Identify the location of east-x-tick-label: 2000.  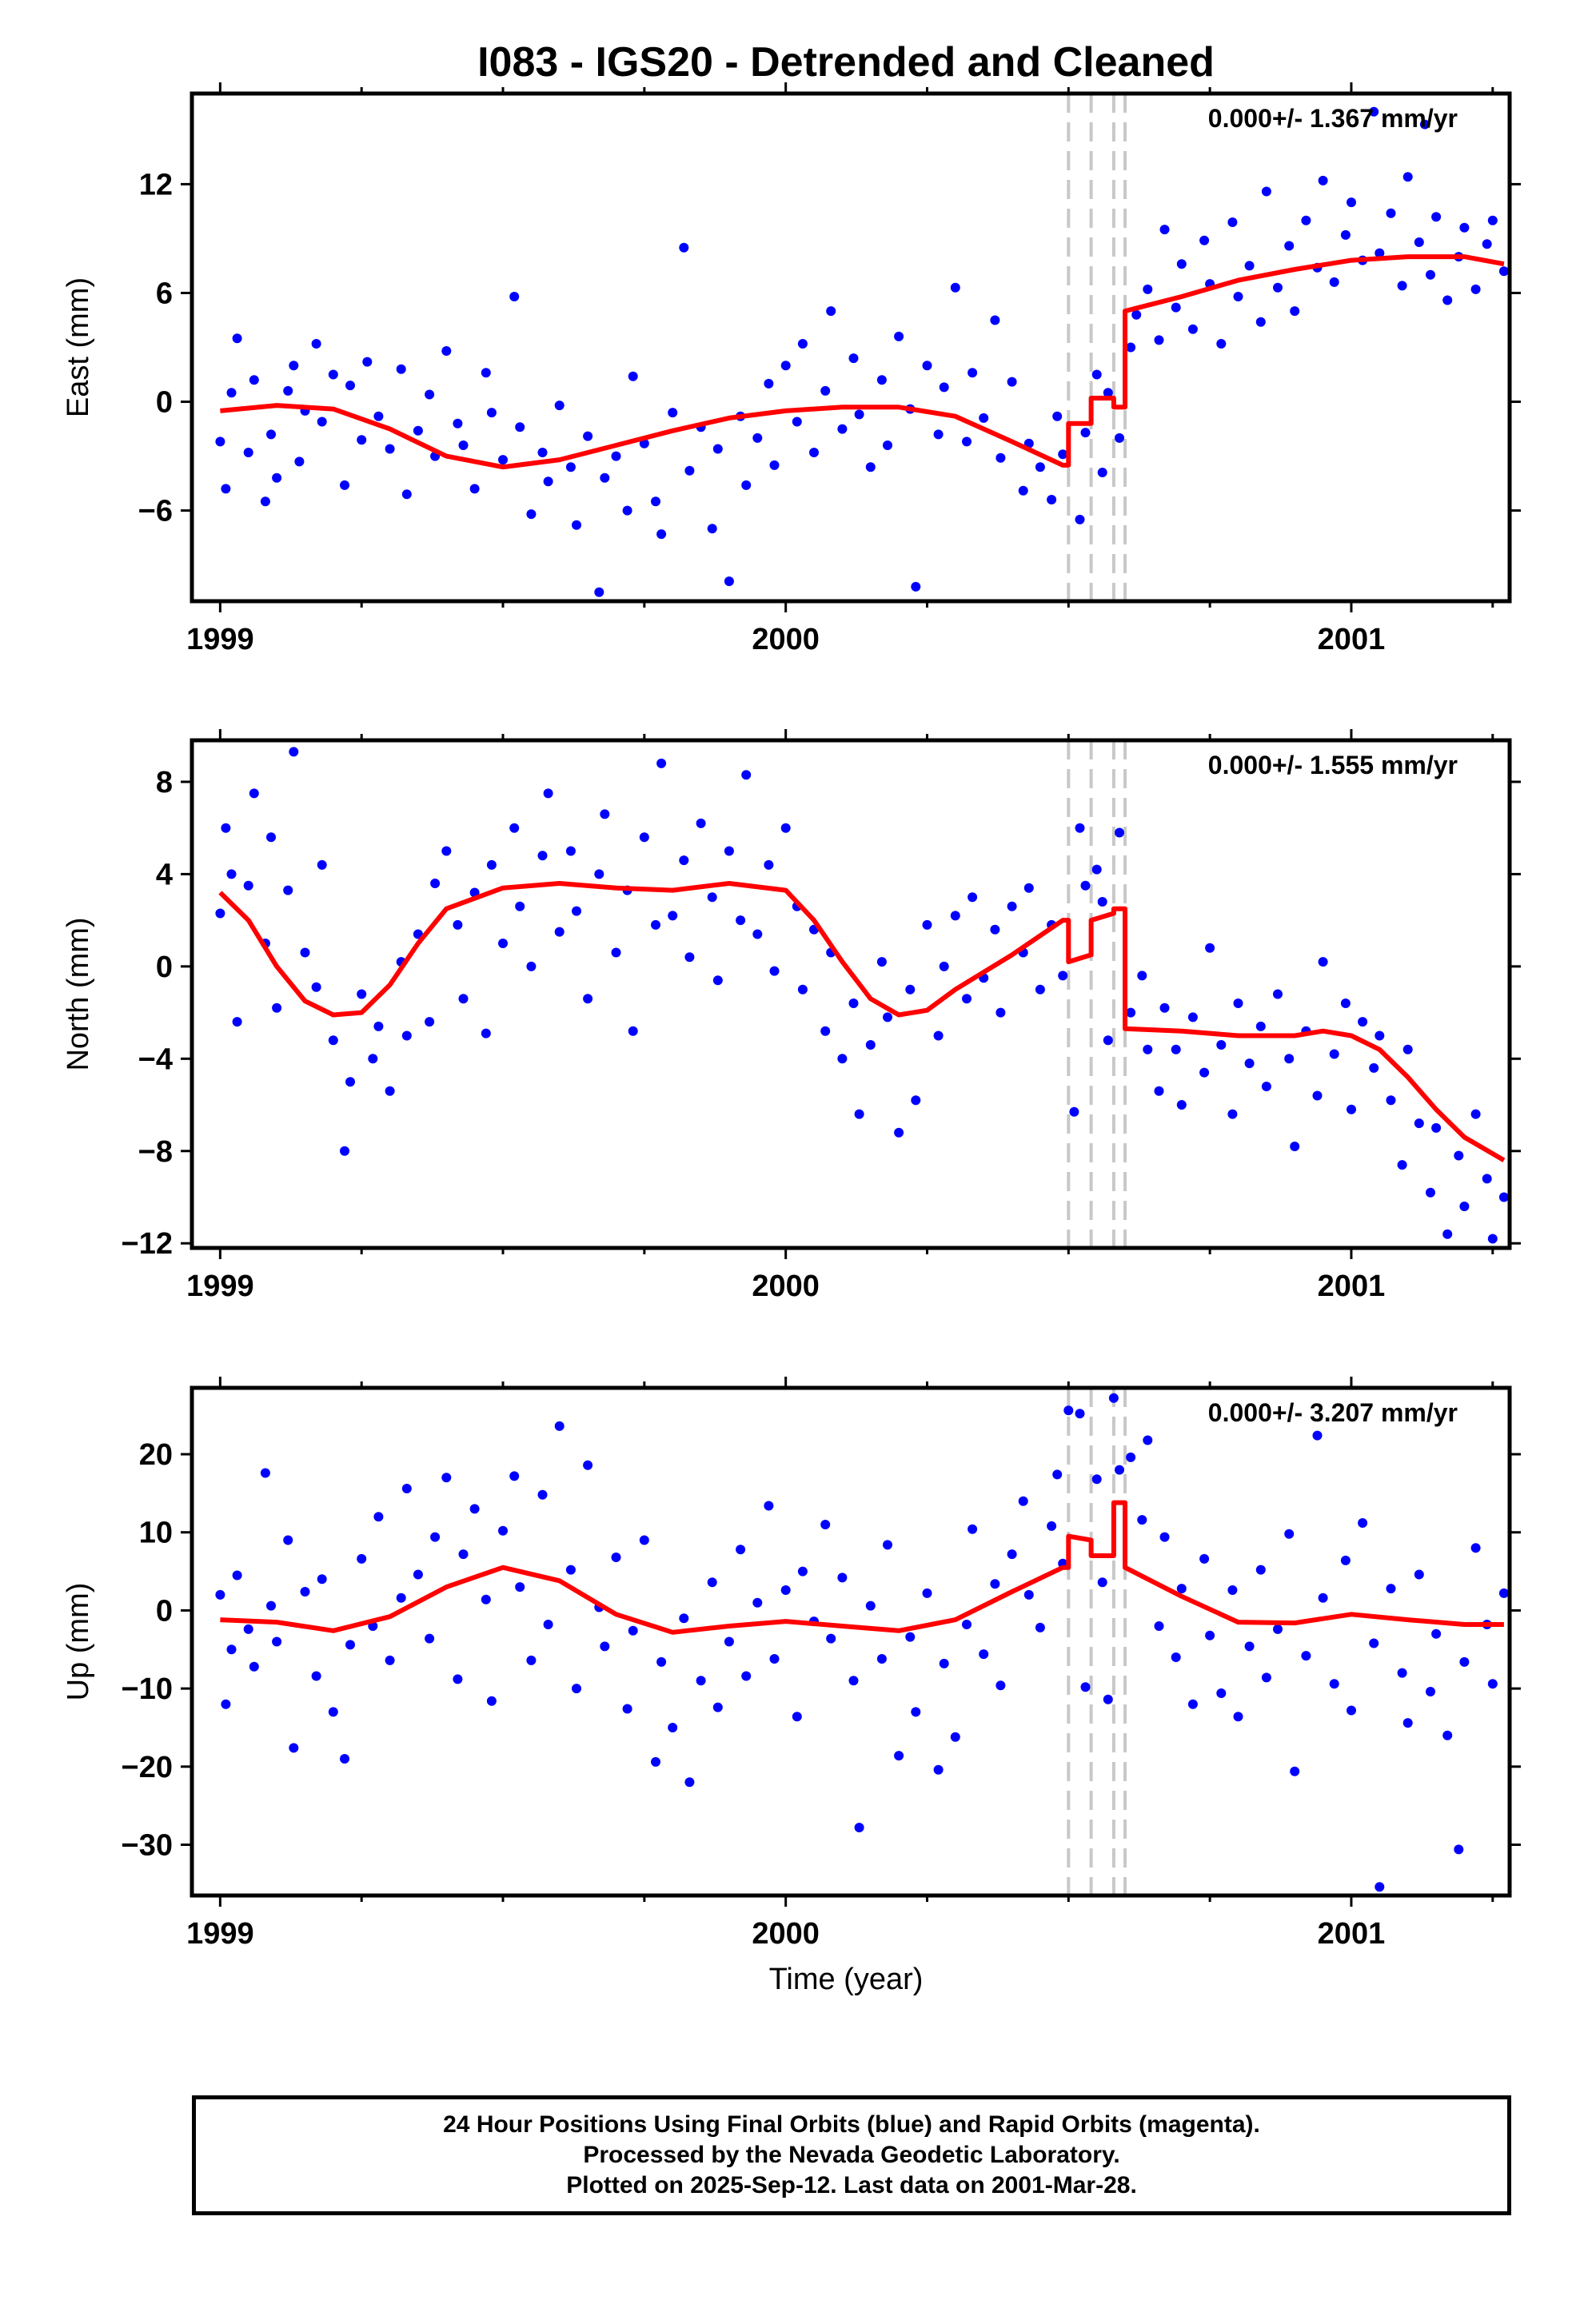
(786, 639).